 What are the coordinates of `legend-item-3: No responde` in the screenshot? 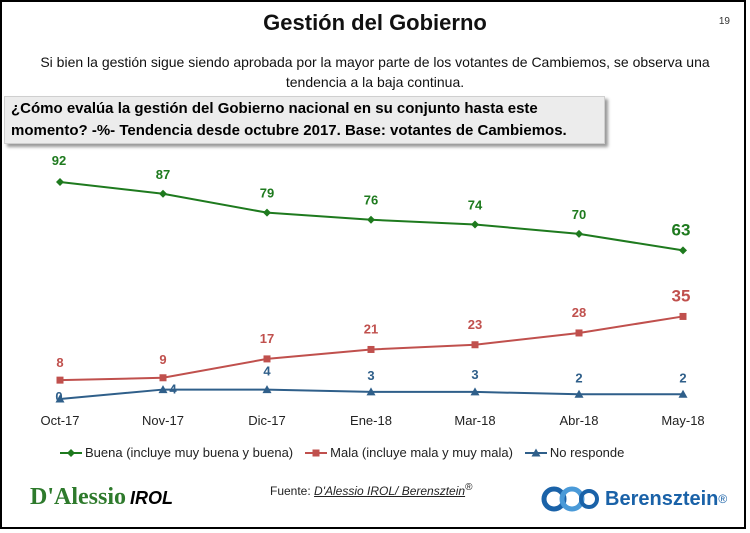 It's located at (574, 452).